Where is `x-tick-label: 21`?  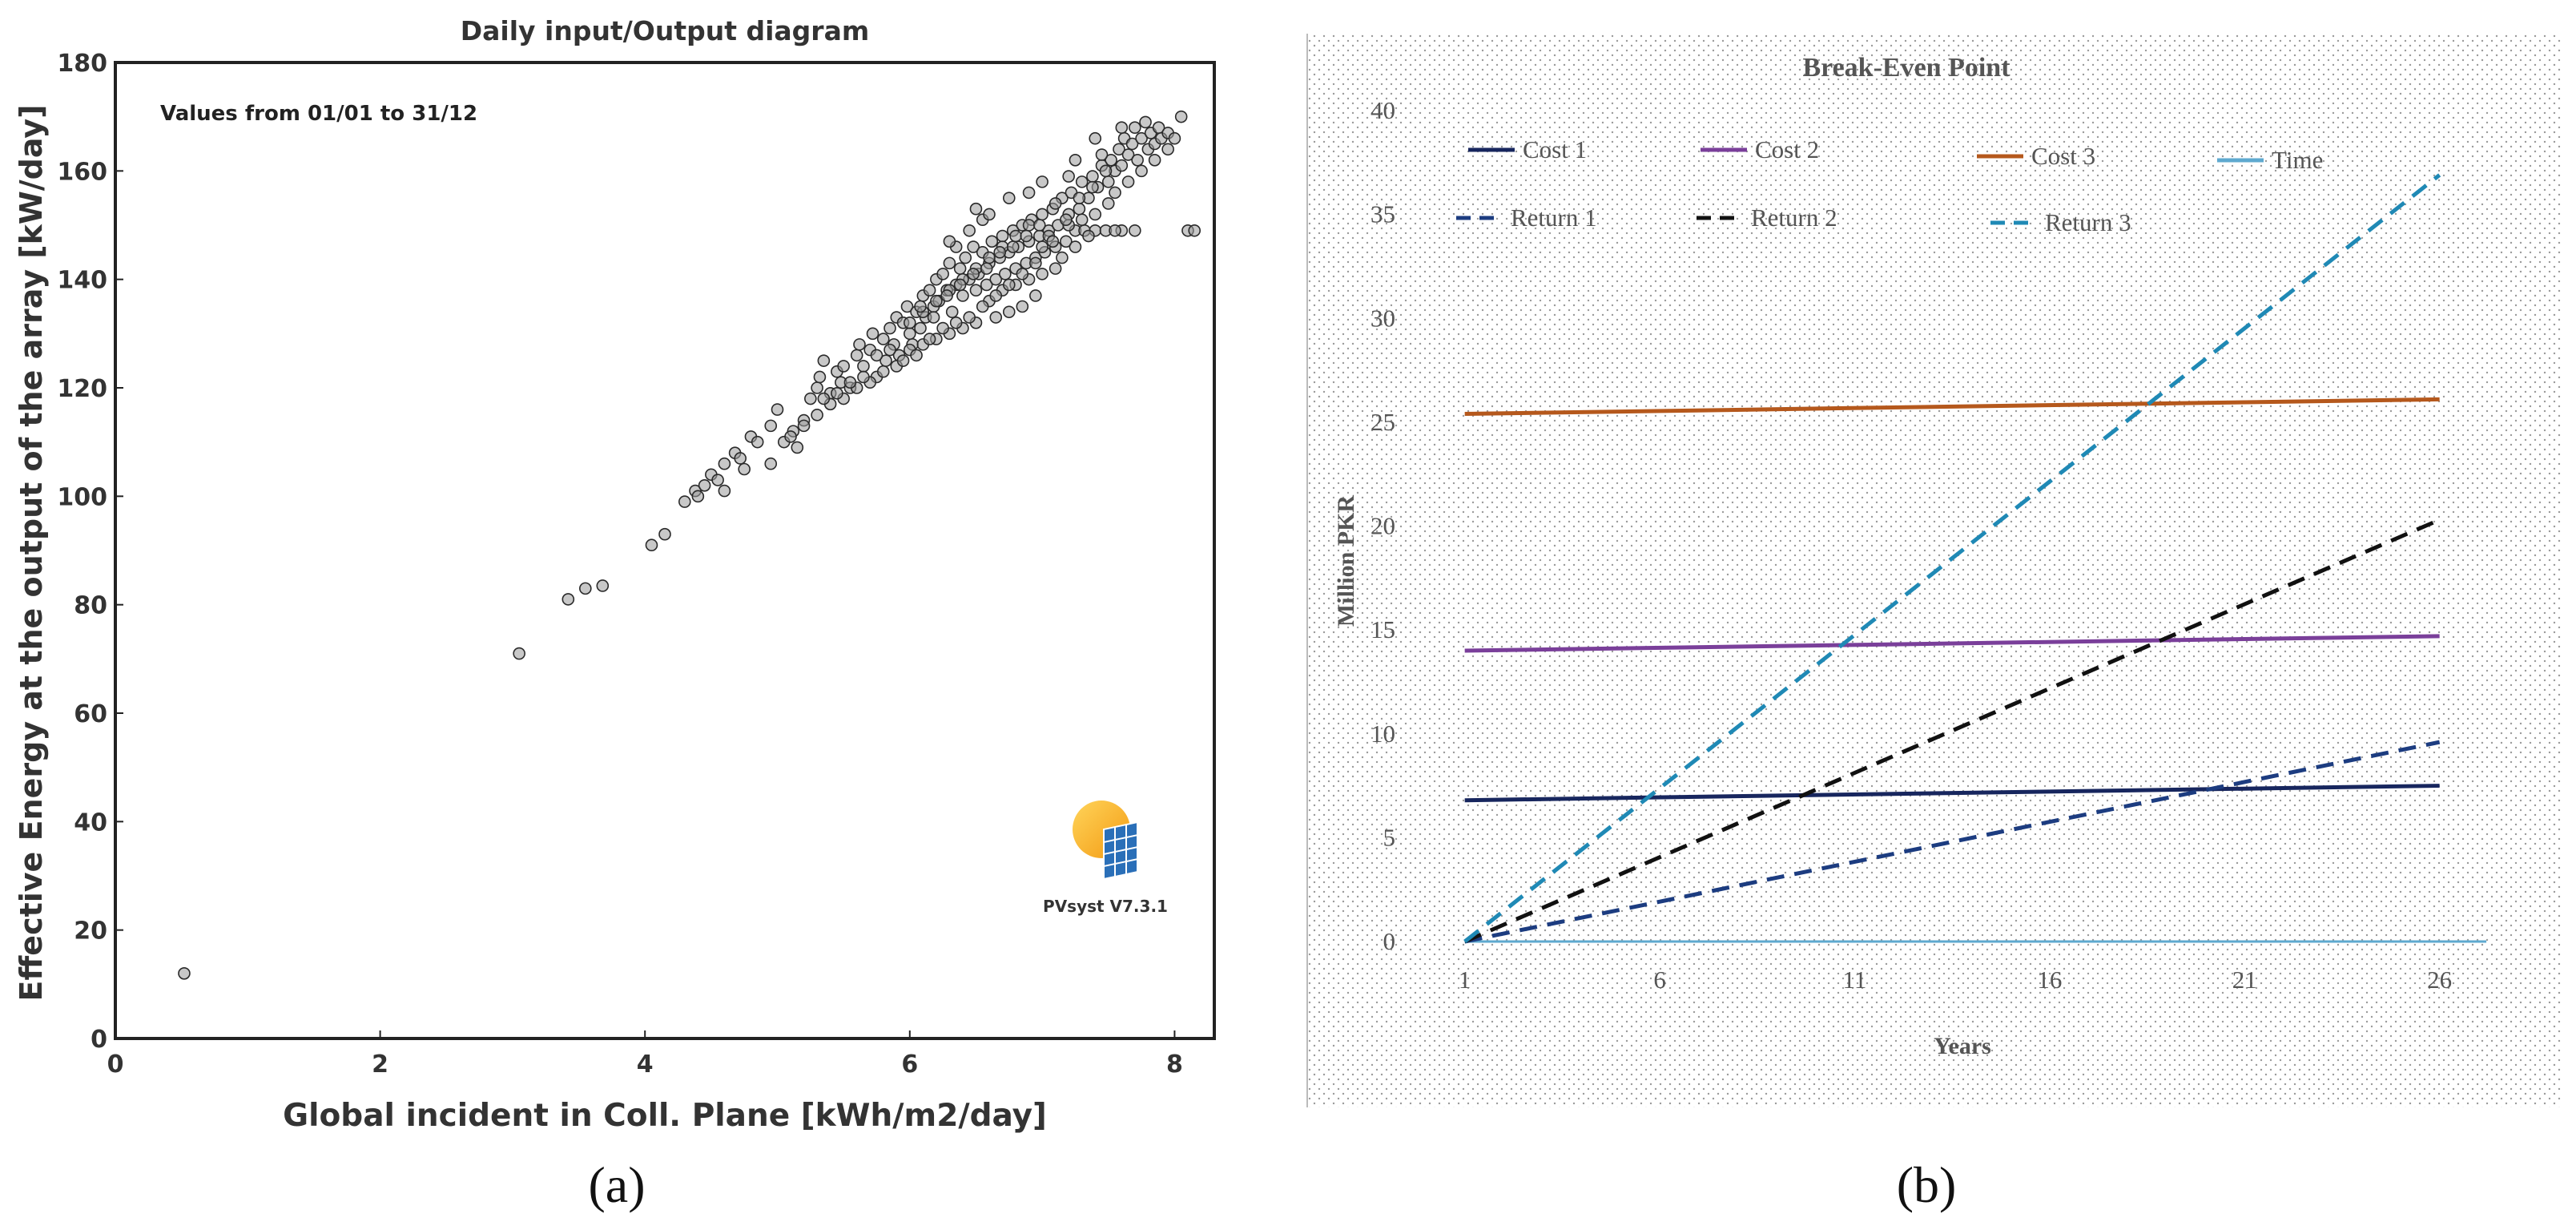
x-tick-label: 21 is located at coordinates (2244, 980).